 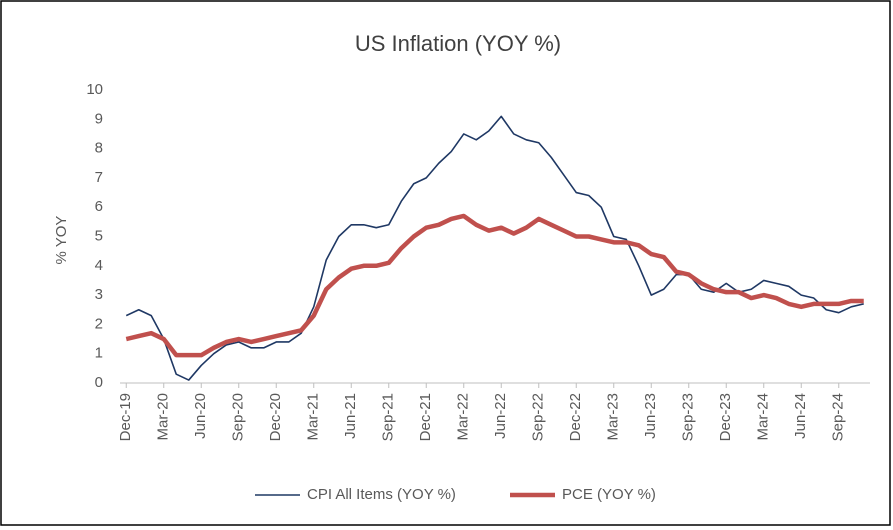 What do you see at coordinates (613, 417) in the screenshot?
I see `x-tick-label: Mar-23` at bounding box center [613, 417].